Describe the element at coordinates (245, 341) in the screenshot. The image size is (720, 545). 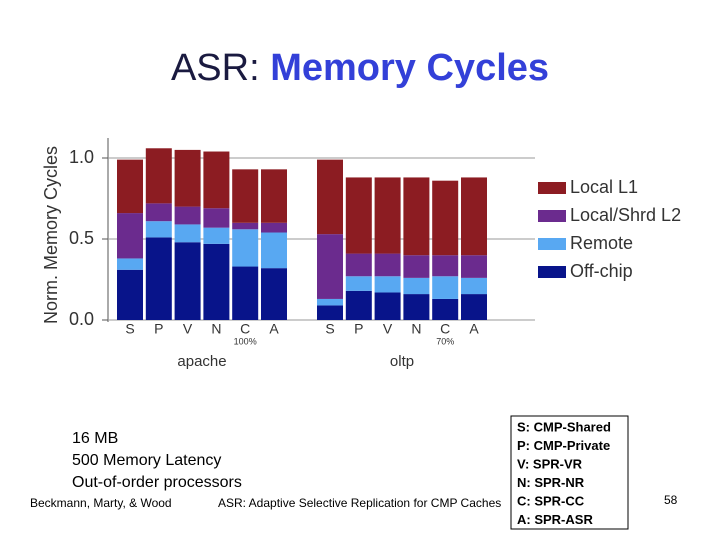
I see `bar-sublabel: 100%` at that location.